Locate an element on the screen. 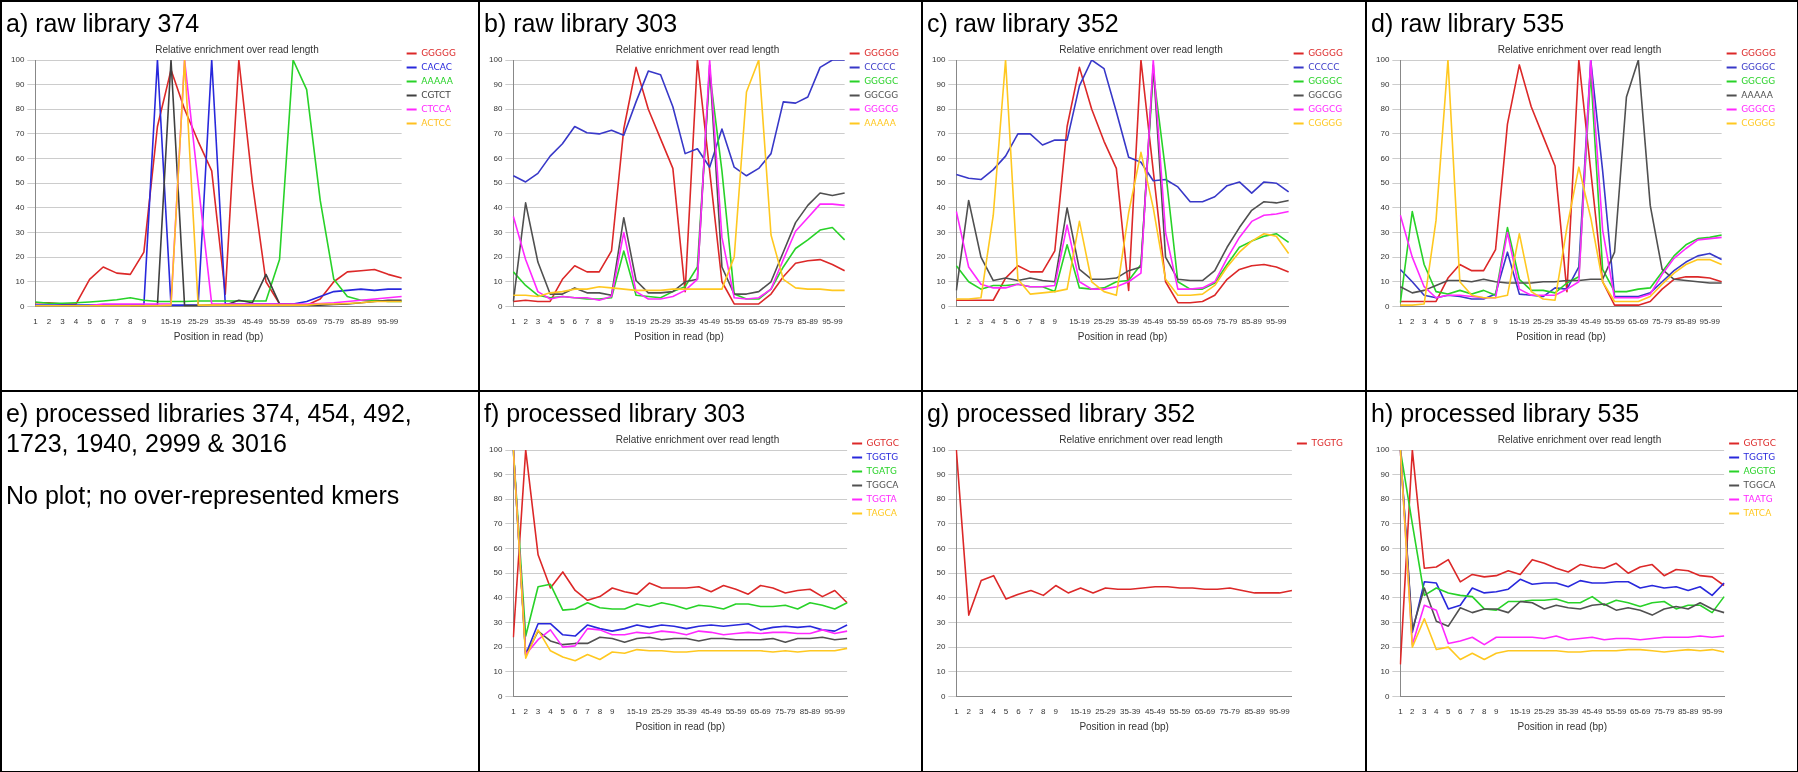 This screenshot has width=1798, height=772. x-tick-label: 4 is located at coordinates (994, 712).